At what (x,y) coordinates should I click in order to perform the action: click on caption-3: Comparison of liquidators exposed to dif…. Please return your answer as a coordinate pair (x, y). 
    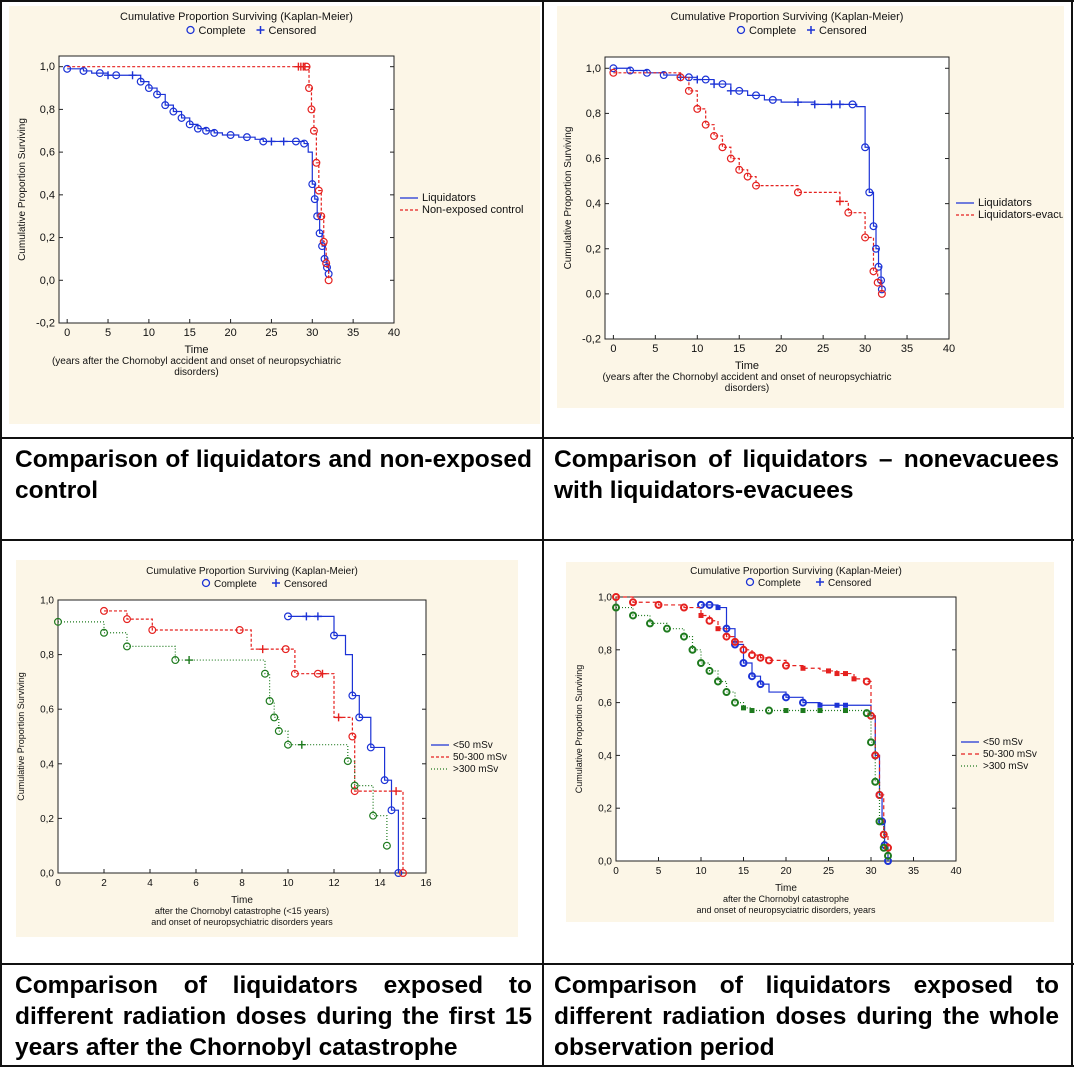
    Looking at the image, I should click on (273, 1016).